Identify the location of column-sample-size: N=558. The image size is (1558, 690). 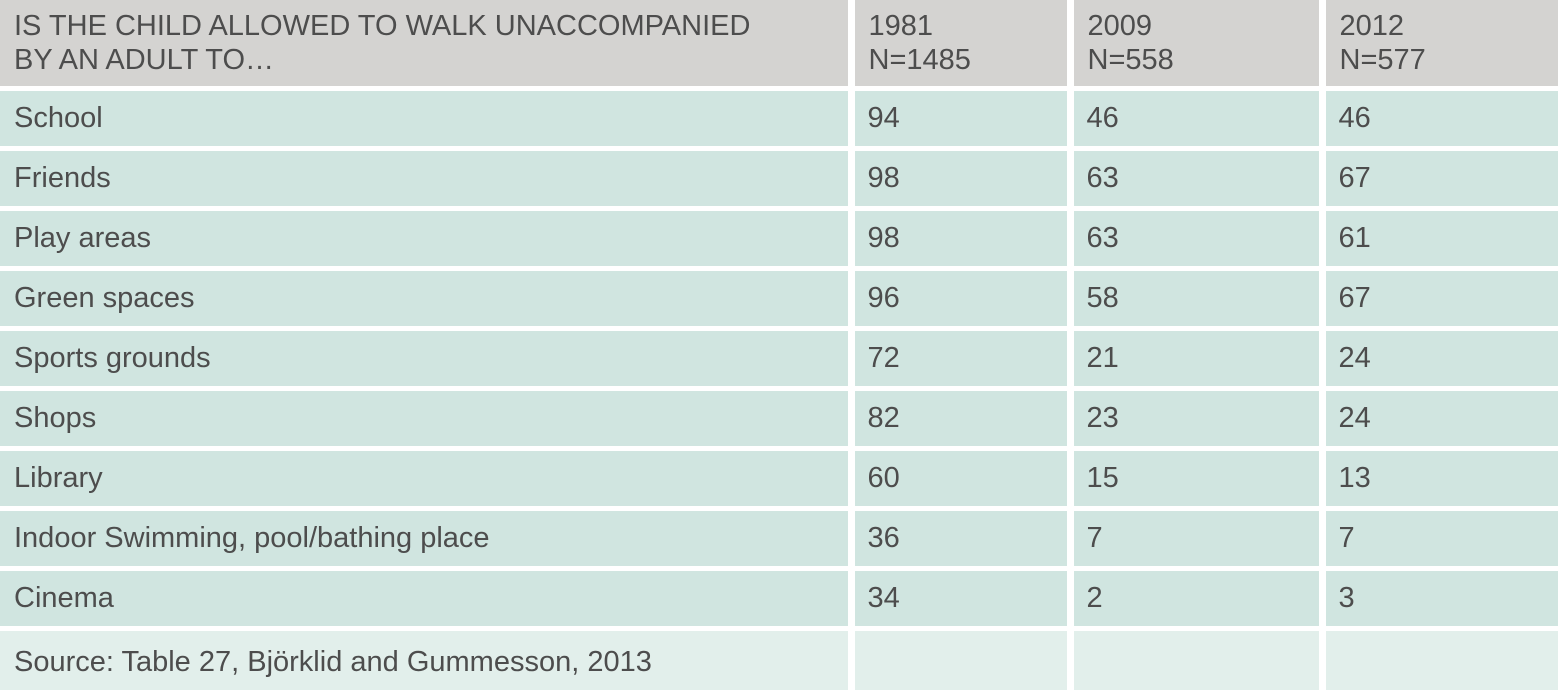
(1130, 60).